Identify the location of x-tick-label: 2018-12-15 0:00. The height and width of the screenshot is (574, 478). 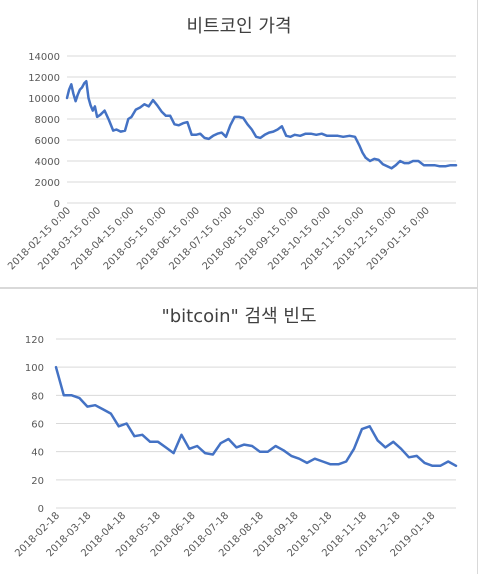
(365, 238).